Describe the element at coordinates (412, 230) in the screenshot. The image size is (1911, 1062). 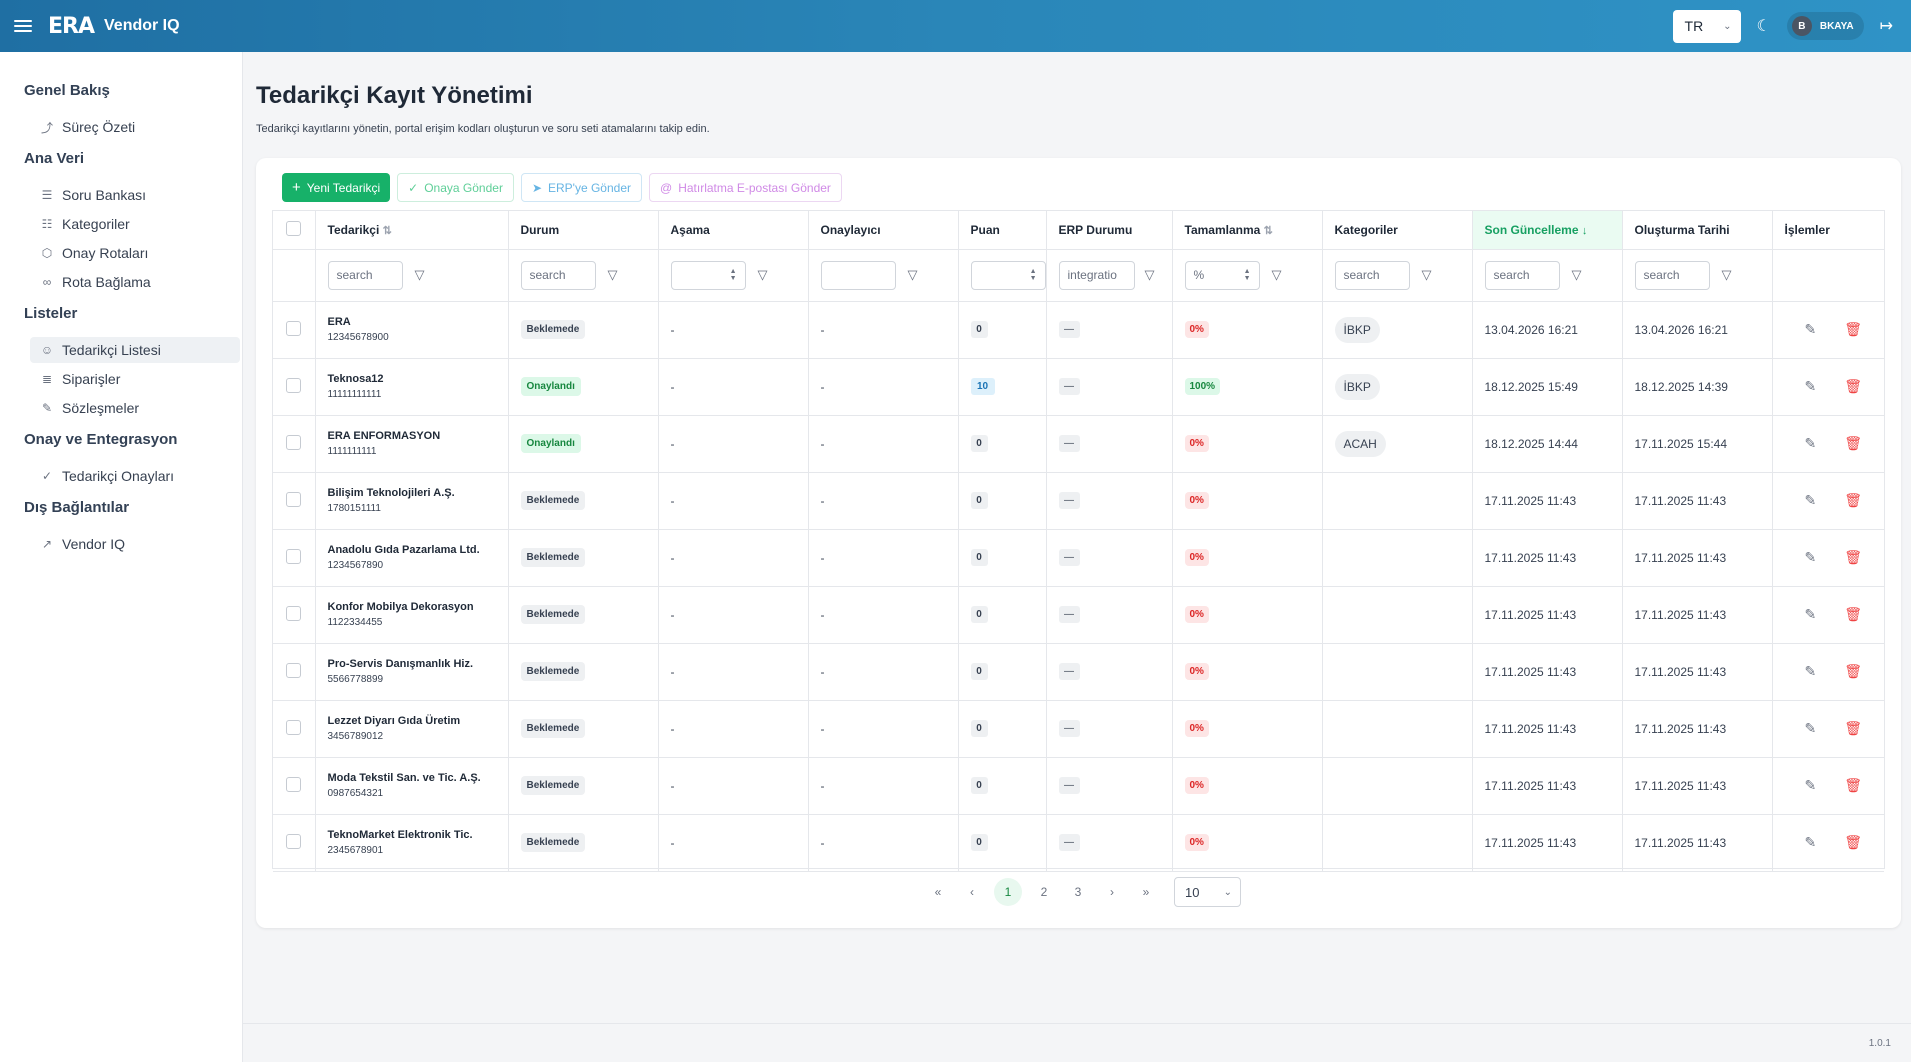
I see `col-supplier: Tedarikçi ⇅` at that location.